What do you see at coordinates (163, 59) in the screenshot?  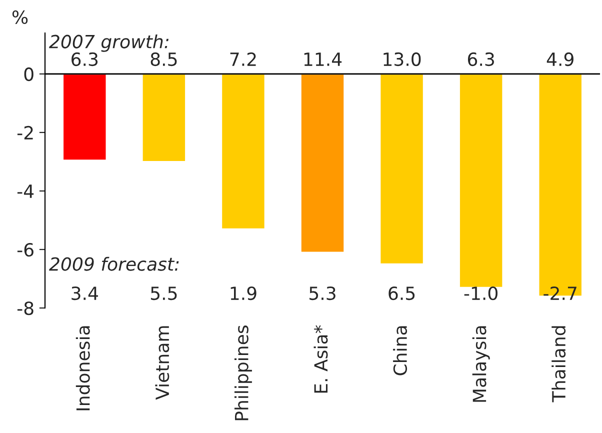 I see `annotation: 8.5` at bounding box center [163, 59].